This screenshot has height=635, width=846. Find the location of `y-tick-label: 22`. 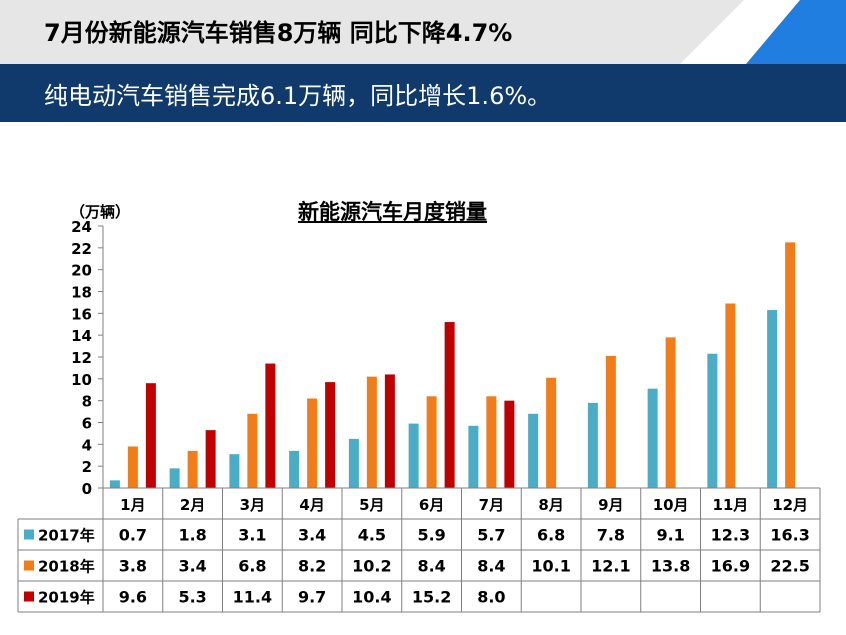

y-tick-label: 22 is located at coordinates (81, 249).